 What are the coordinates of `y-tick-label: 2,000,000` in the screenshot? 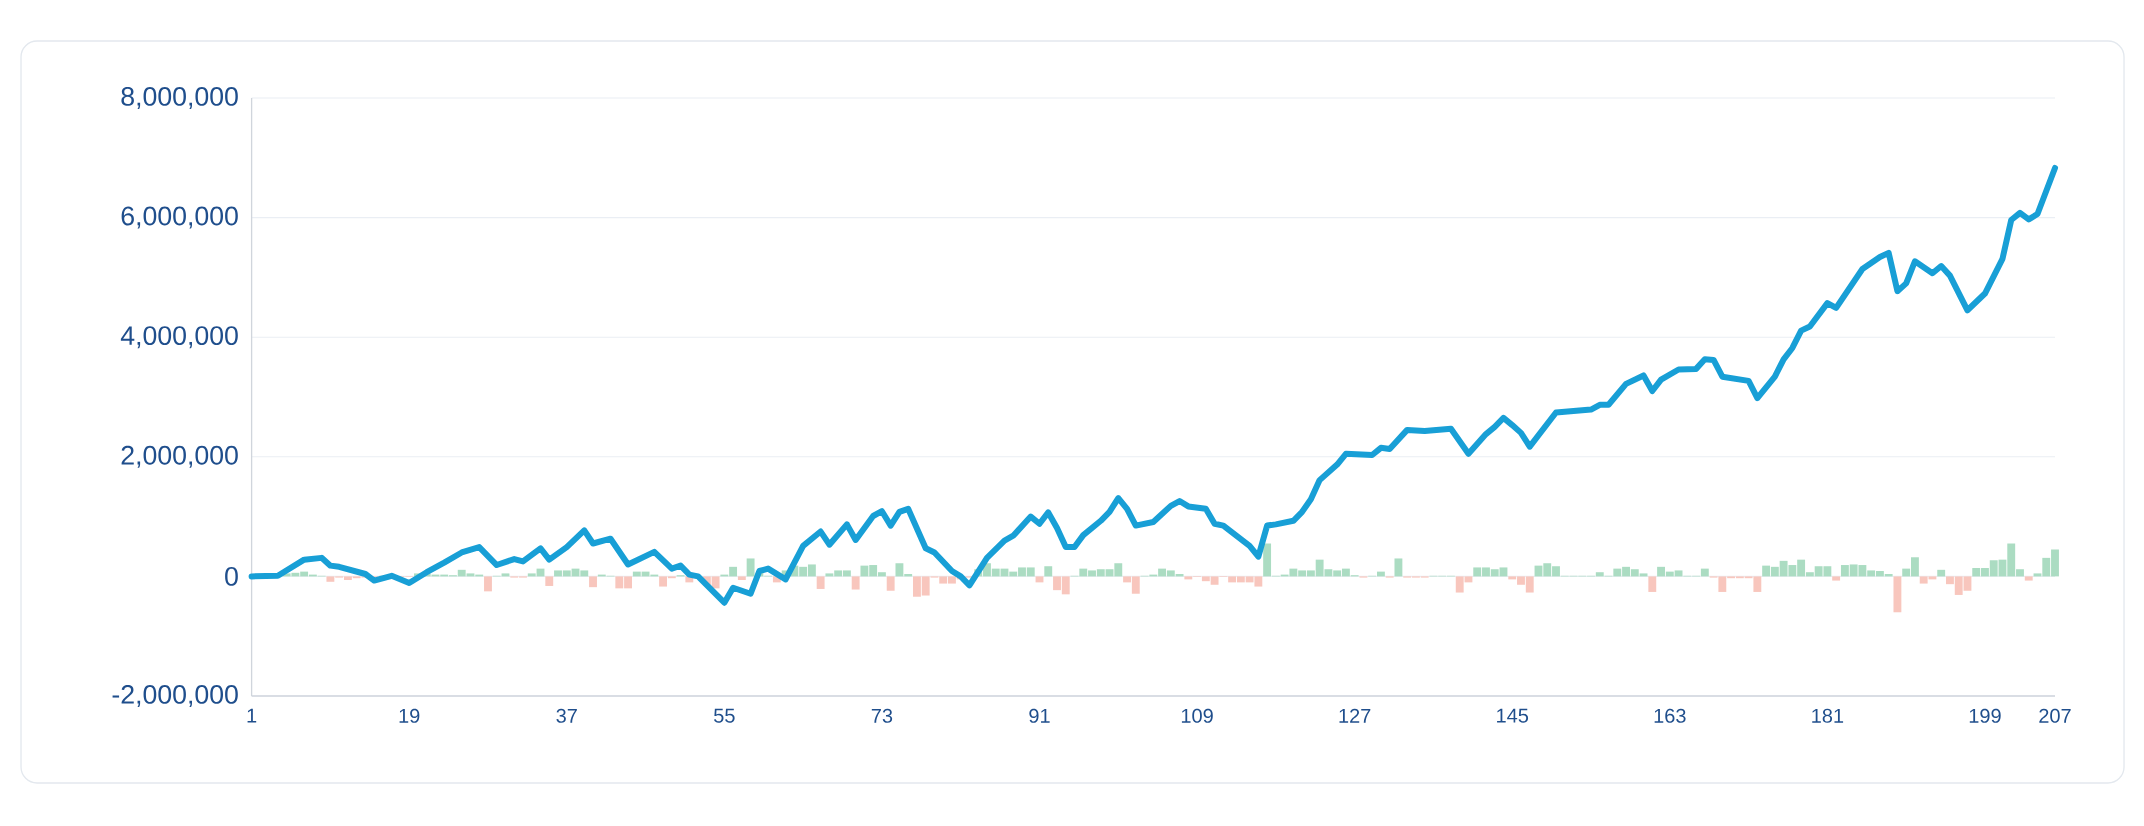 It's located at (179, 456).